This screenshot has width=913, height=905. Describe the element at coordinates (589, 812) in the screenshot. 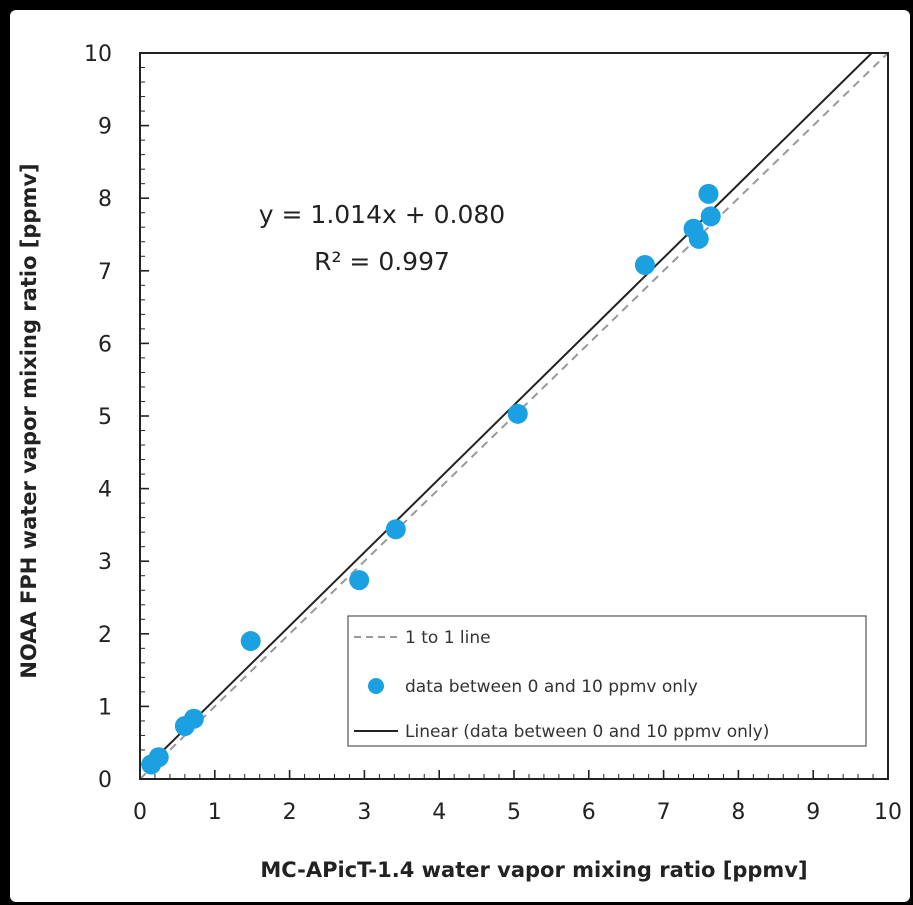

I see `x-tick-label: 6` at that location.